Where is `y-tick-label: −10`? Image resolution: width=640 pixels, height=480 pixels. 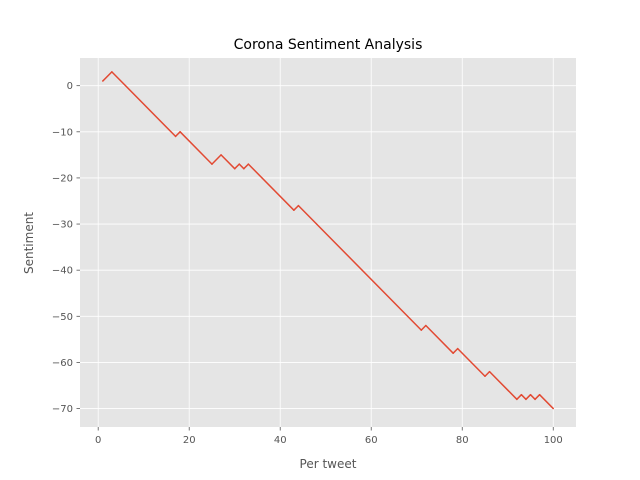 y-tick-label: −10 is located at coordinates (62, 132).